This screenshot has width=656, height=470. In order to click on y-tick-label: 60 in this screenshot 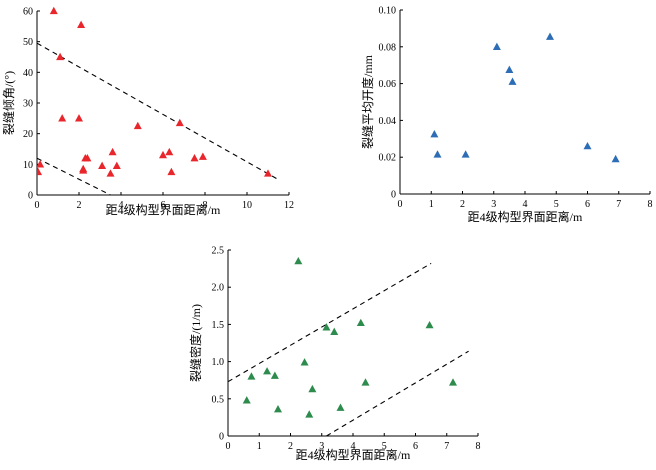, I will do `click(28, 12)`.